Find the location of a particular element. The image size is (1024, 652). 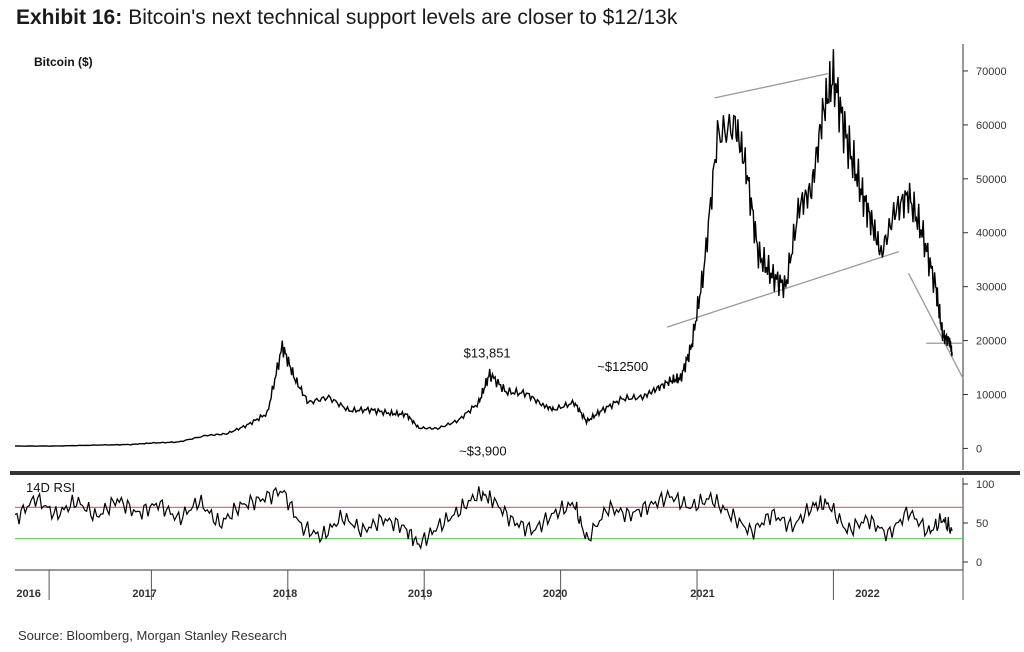

price-y-tick-label: 0 is located at coordinates (979, 449).